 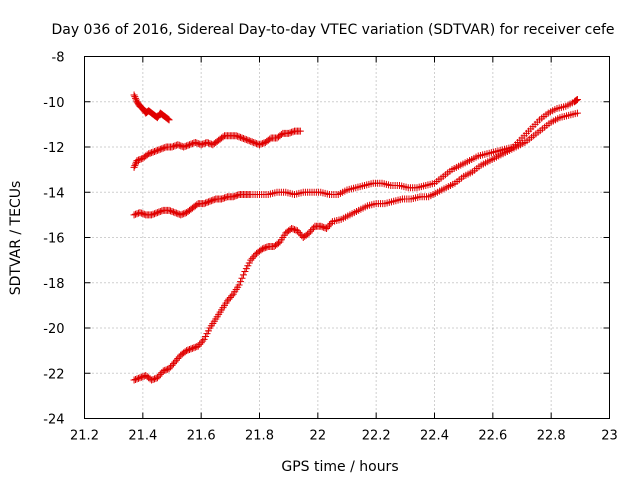 I want to click on y-tick-label: -22, so click(x=53, y=374).